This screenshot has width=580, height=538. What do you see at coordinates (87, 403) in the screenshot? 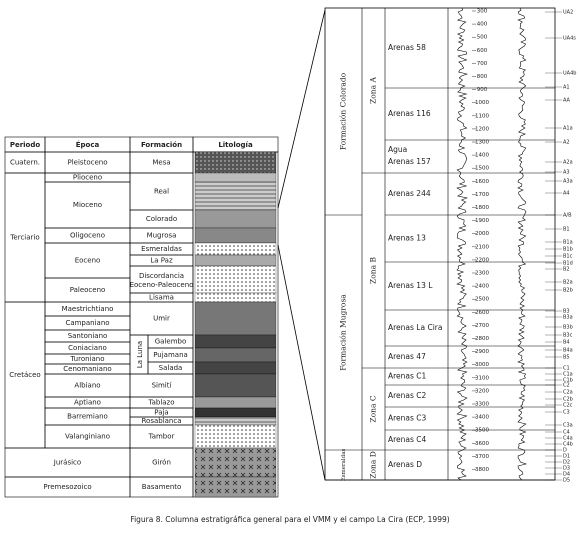
I see `epoch: Aptiano` at bounding box center [87, 403].